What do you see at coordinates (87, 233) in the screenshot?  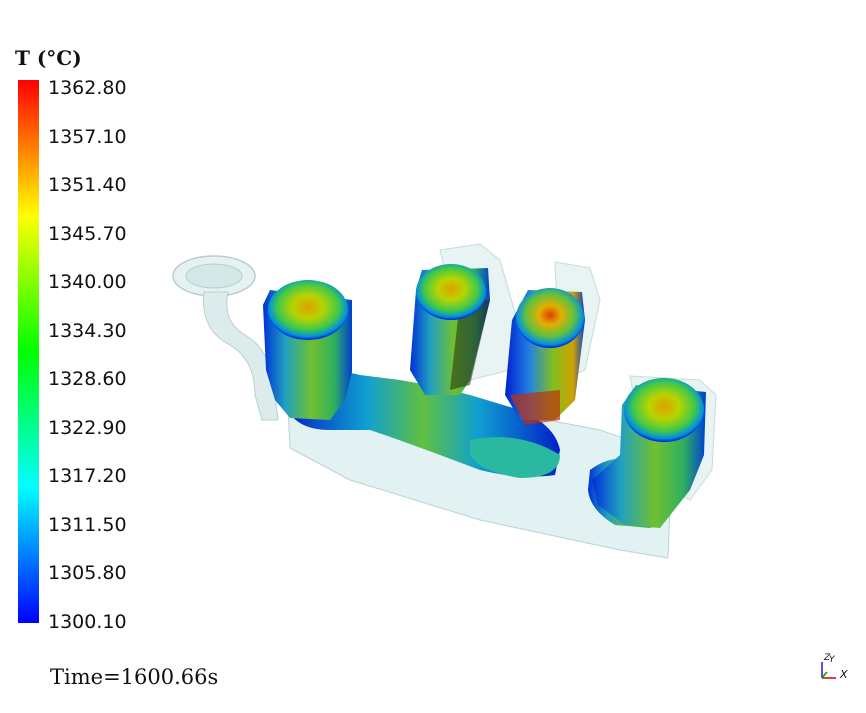 I see `colorbar-tick-label: 1345.70` at bounding box center [87, 233].